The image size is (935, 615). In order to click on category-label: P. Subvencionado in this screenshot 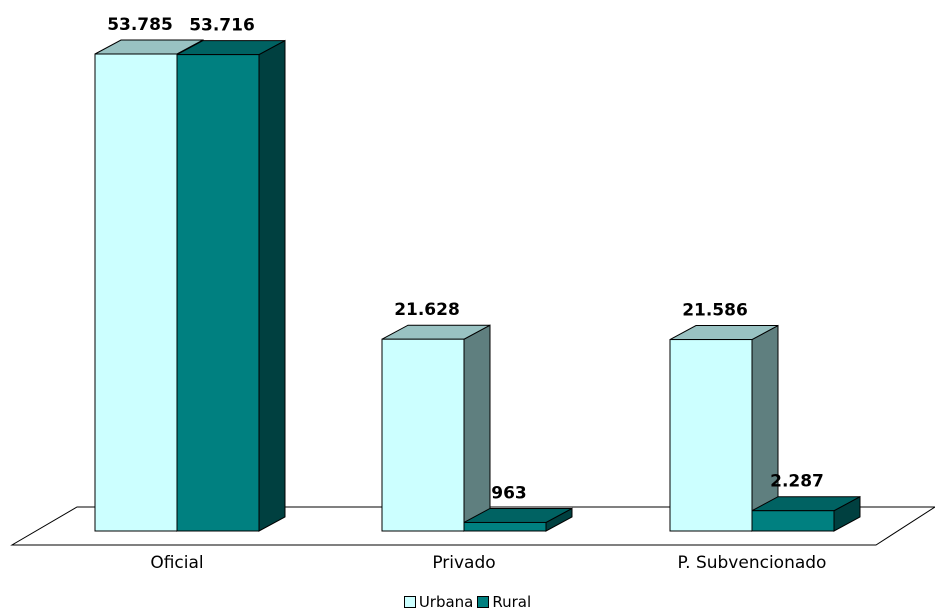, I will do `click(752, 563)`.